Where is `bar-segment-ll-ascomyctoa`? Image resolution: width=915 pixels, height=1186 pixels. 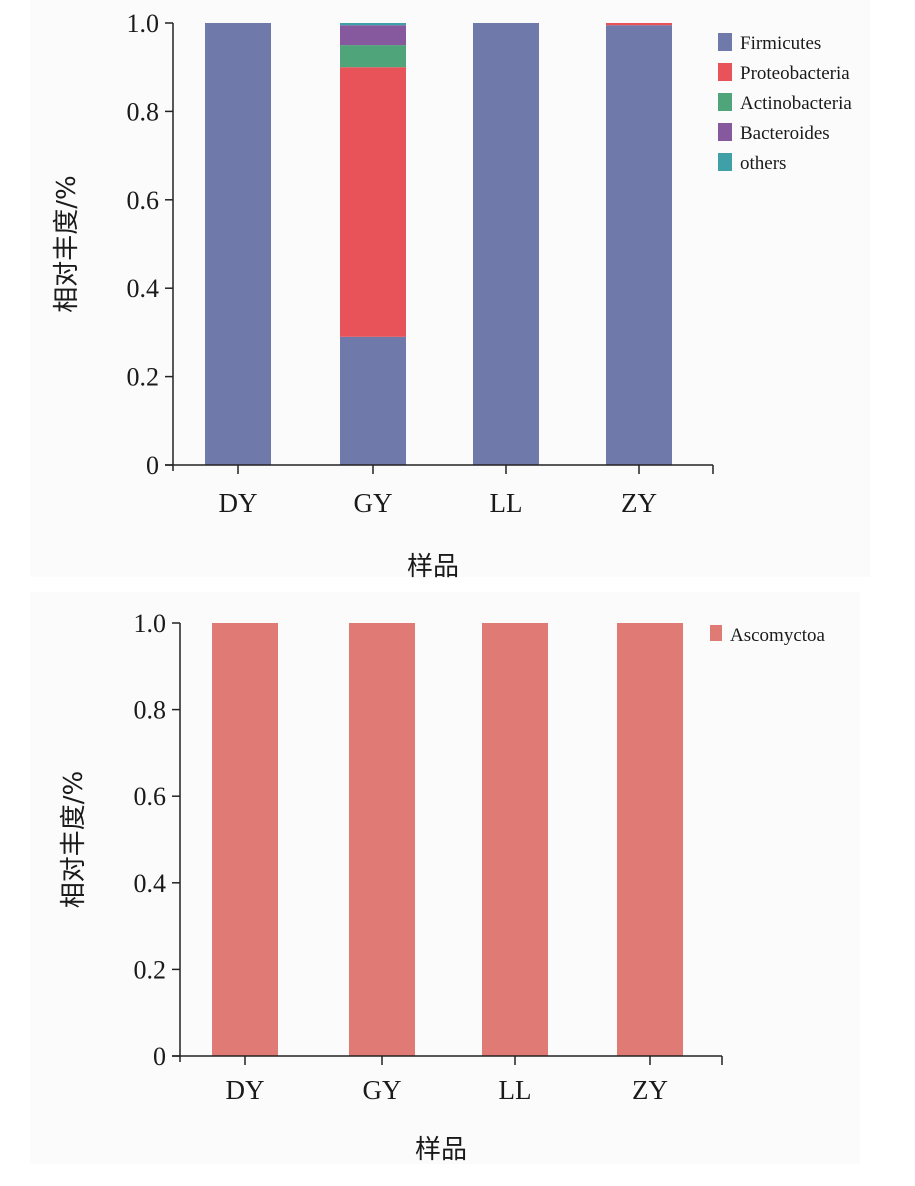 bar-segment-ll-ascomyctoa is located at coordinates (515, 839).